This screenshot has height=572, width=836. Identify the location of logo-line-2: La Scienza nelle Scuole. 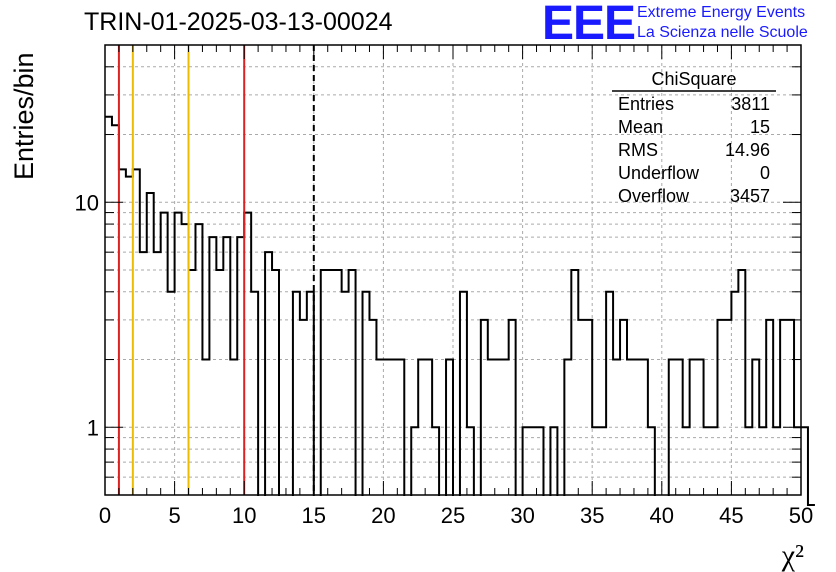
(722, 32).